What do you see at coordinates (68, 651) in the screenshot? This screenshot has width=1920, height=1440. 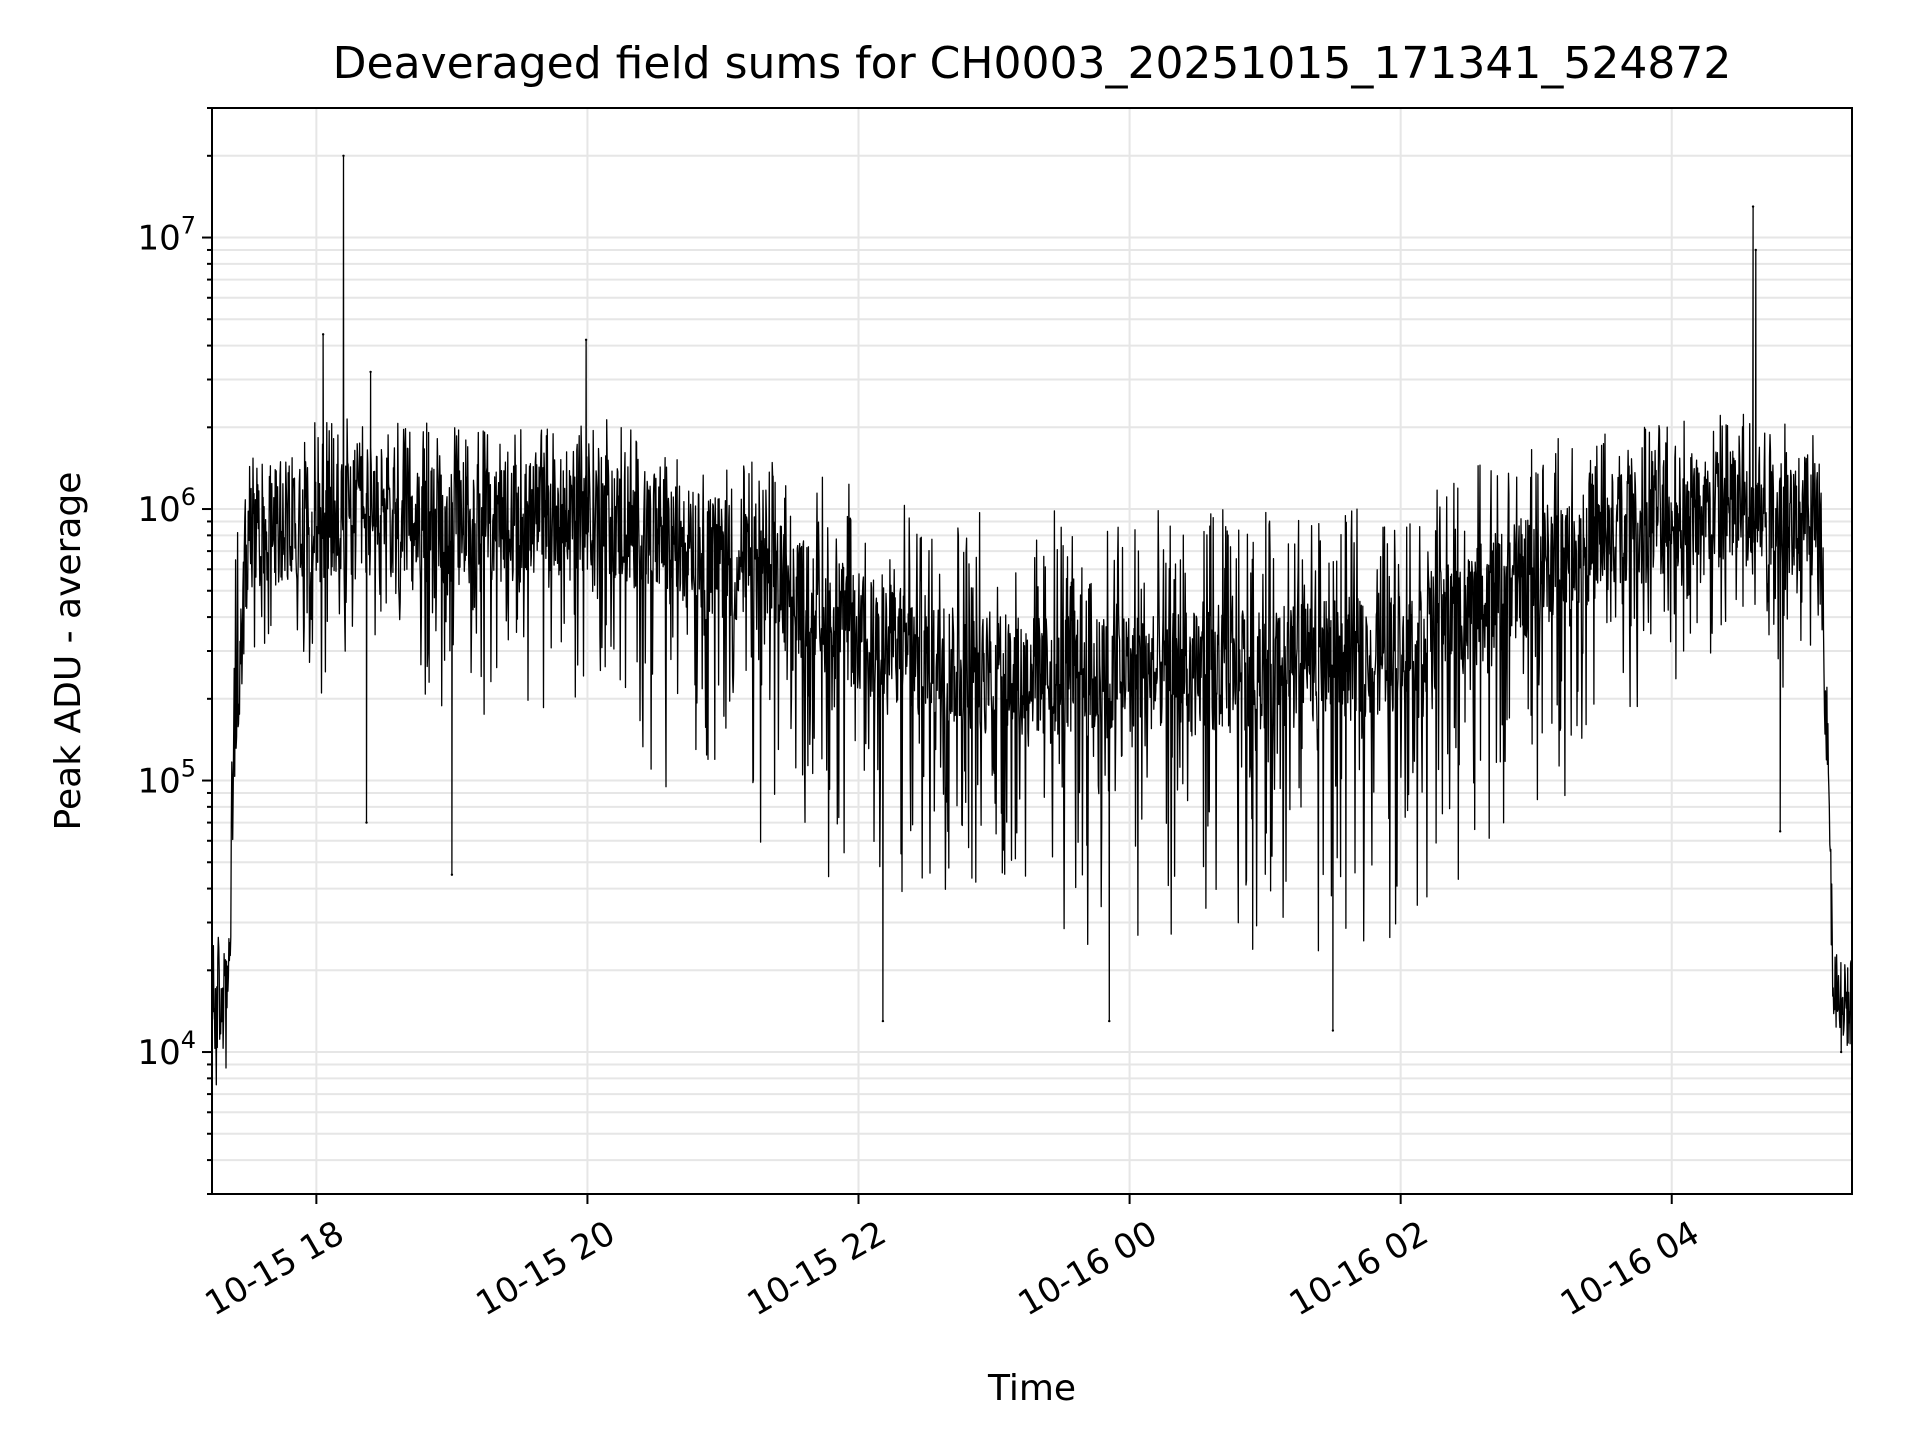 I see `y-axis-label: Peak ADU - average` at bounding box center [68, 651].